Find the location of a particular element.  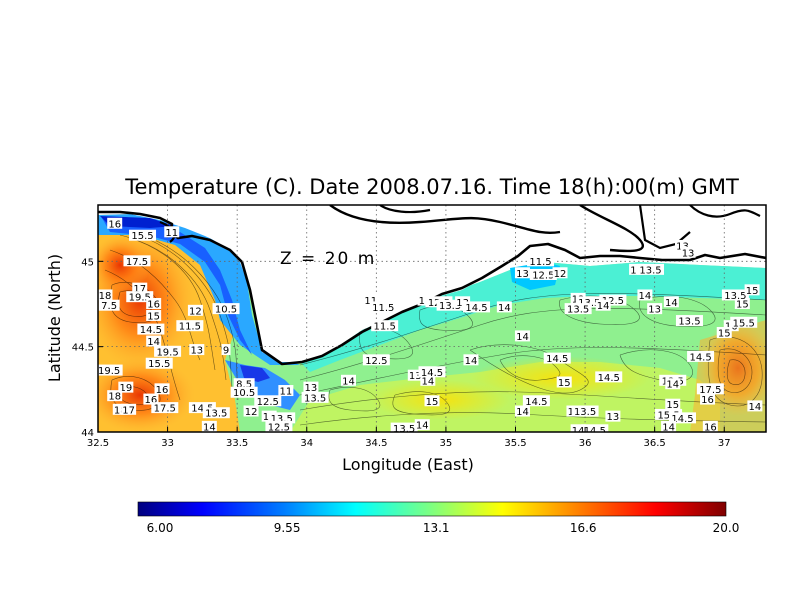

contour-label: 16 is located at coordinates (710, 426).